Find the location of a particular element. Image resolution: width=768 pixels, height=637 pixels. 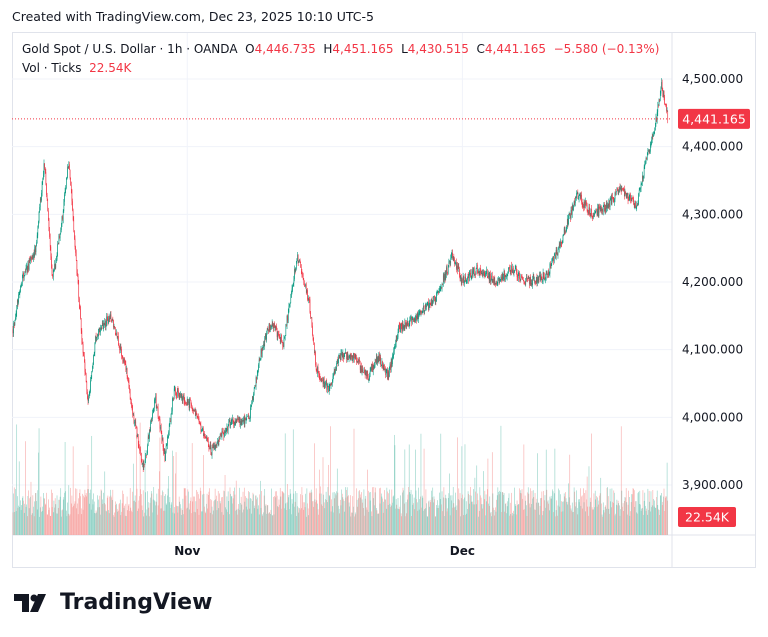

volume-label: Vol · Ticks is located at coordinates (52, 68).